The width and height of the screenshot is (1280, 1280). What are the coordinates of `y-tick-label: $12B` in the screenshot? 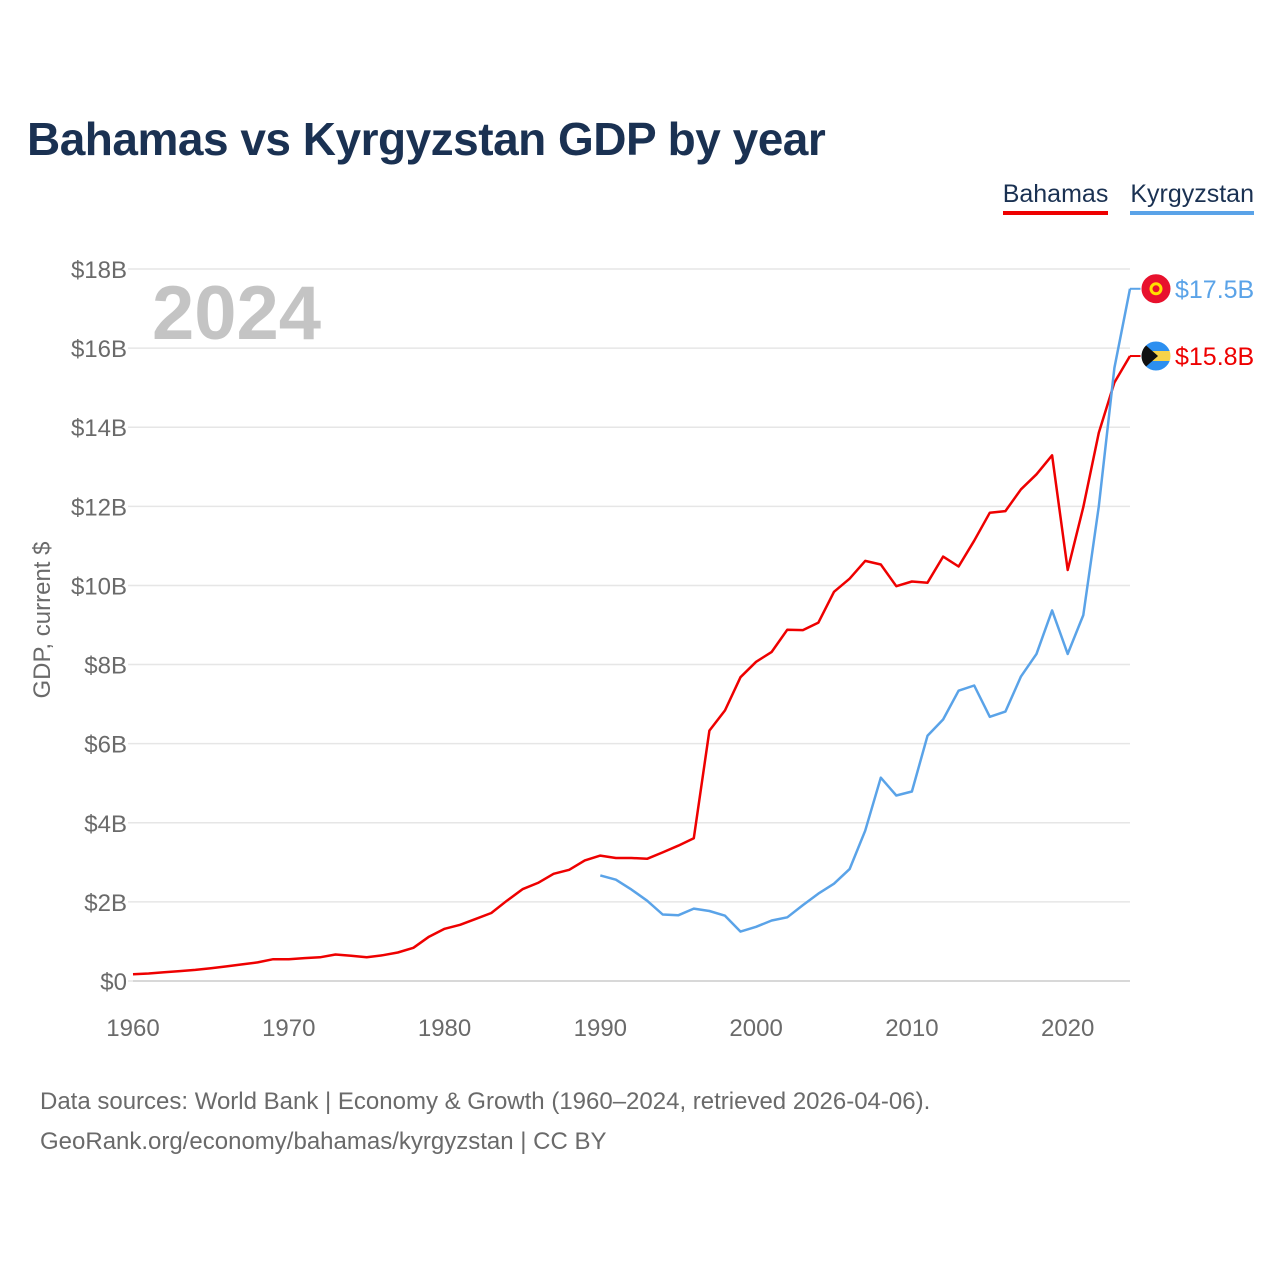 It's located at (99, 507).